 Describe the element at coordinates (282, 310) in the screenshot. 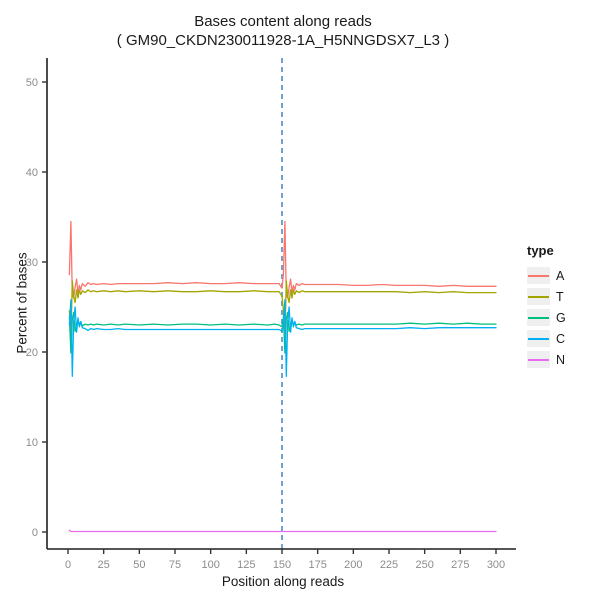

I see `series-line-T` at that location.